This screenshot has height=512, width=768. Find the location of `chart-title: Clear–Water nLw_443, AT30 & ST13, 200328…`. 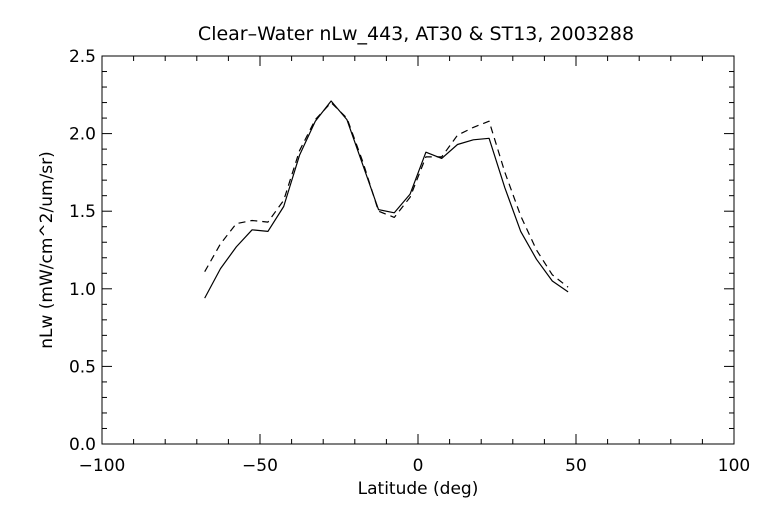

chart-title: Clear–Water nLw_443, AT30 & ST13, 200328… is located at coordinates (416, 34).